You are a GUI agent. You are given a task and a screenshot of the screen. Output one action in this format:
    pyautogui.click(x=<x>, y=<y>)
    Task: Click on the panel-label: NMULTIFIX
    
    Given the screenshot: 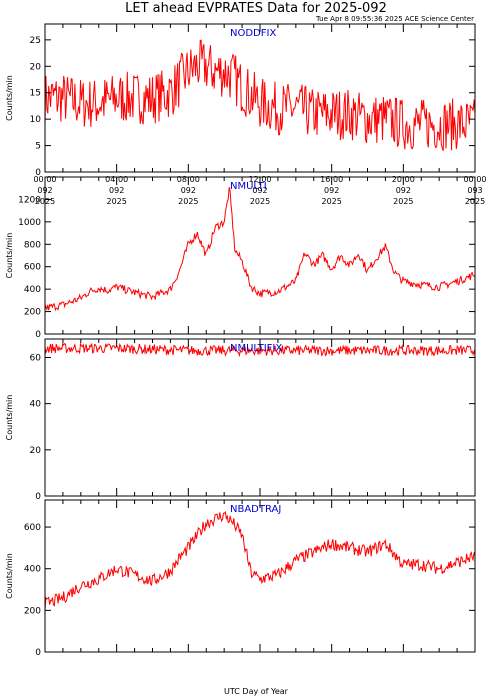 What is the action you would take?
    pyautogui.click(x=256, y=348)
    